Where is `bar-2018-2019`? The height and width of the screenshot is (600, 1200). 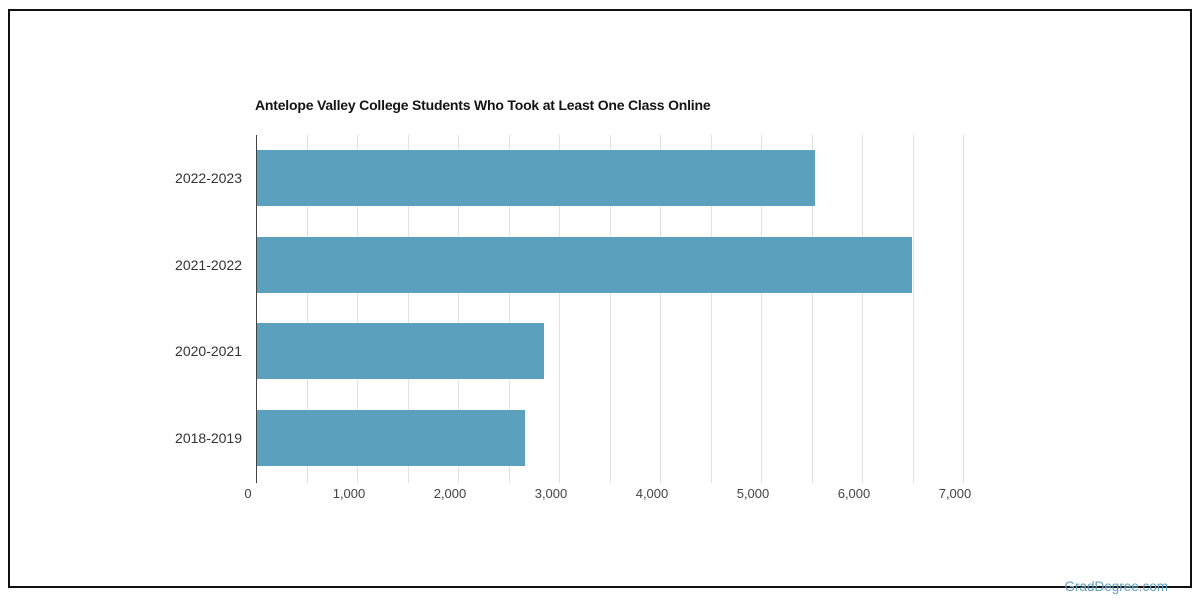 bar-2018-2019 is located at coordinates (391, 437).